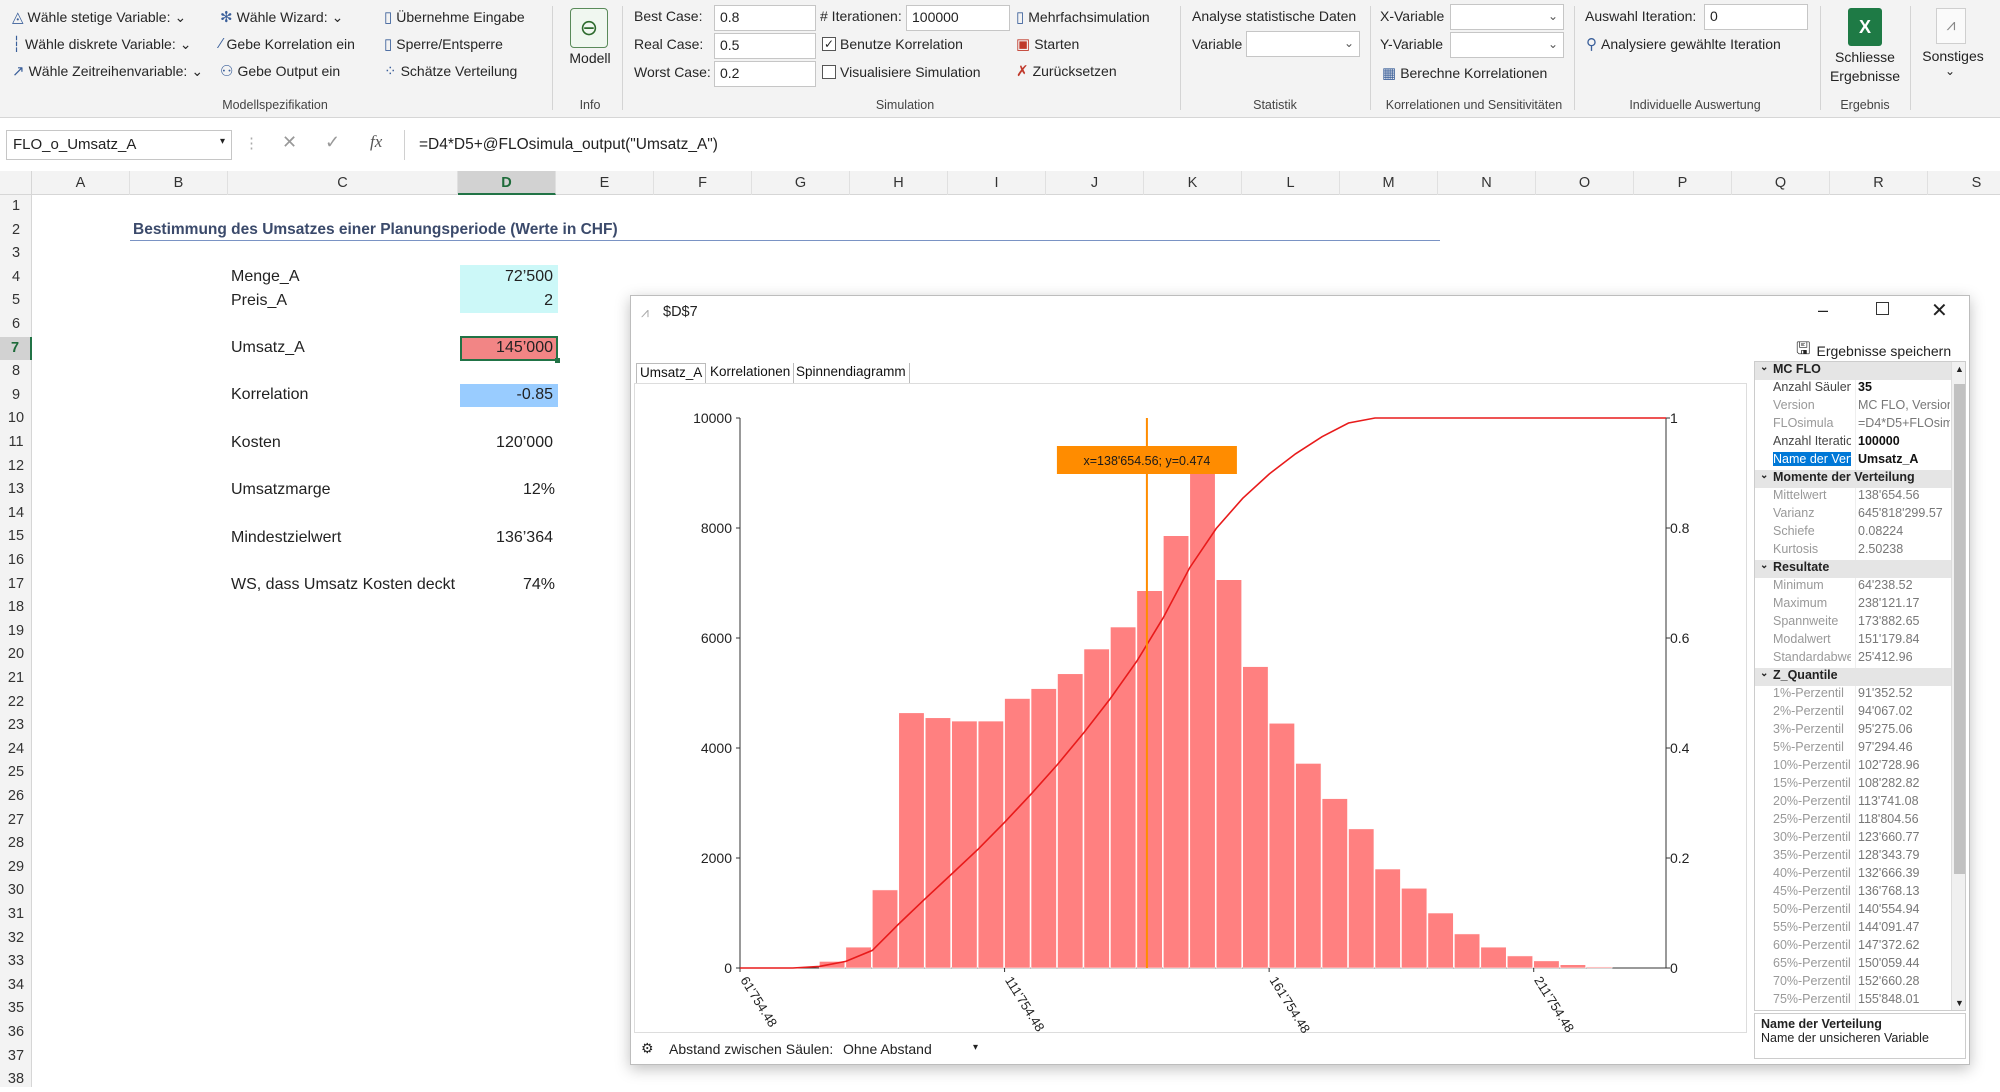  Describe the element at coordinates (1507, 45) in the screenshot. I see `y-variable-select: ⌄` at that location.